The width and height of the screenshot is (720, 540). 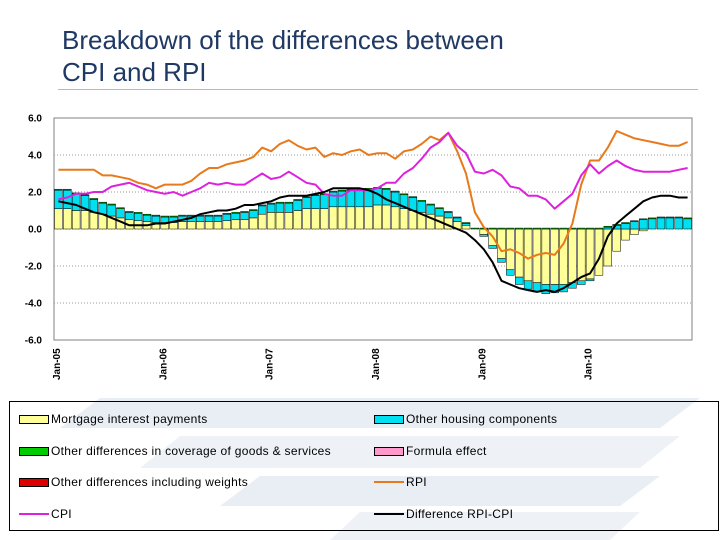 I want to click on legend-label-cpi: CPI, so click(x=61, y=514).